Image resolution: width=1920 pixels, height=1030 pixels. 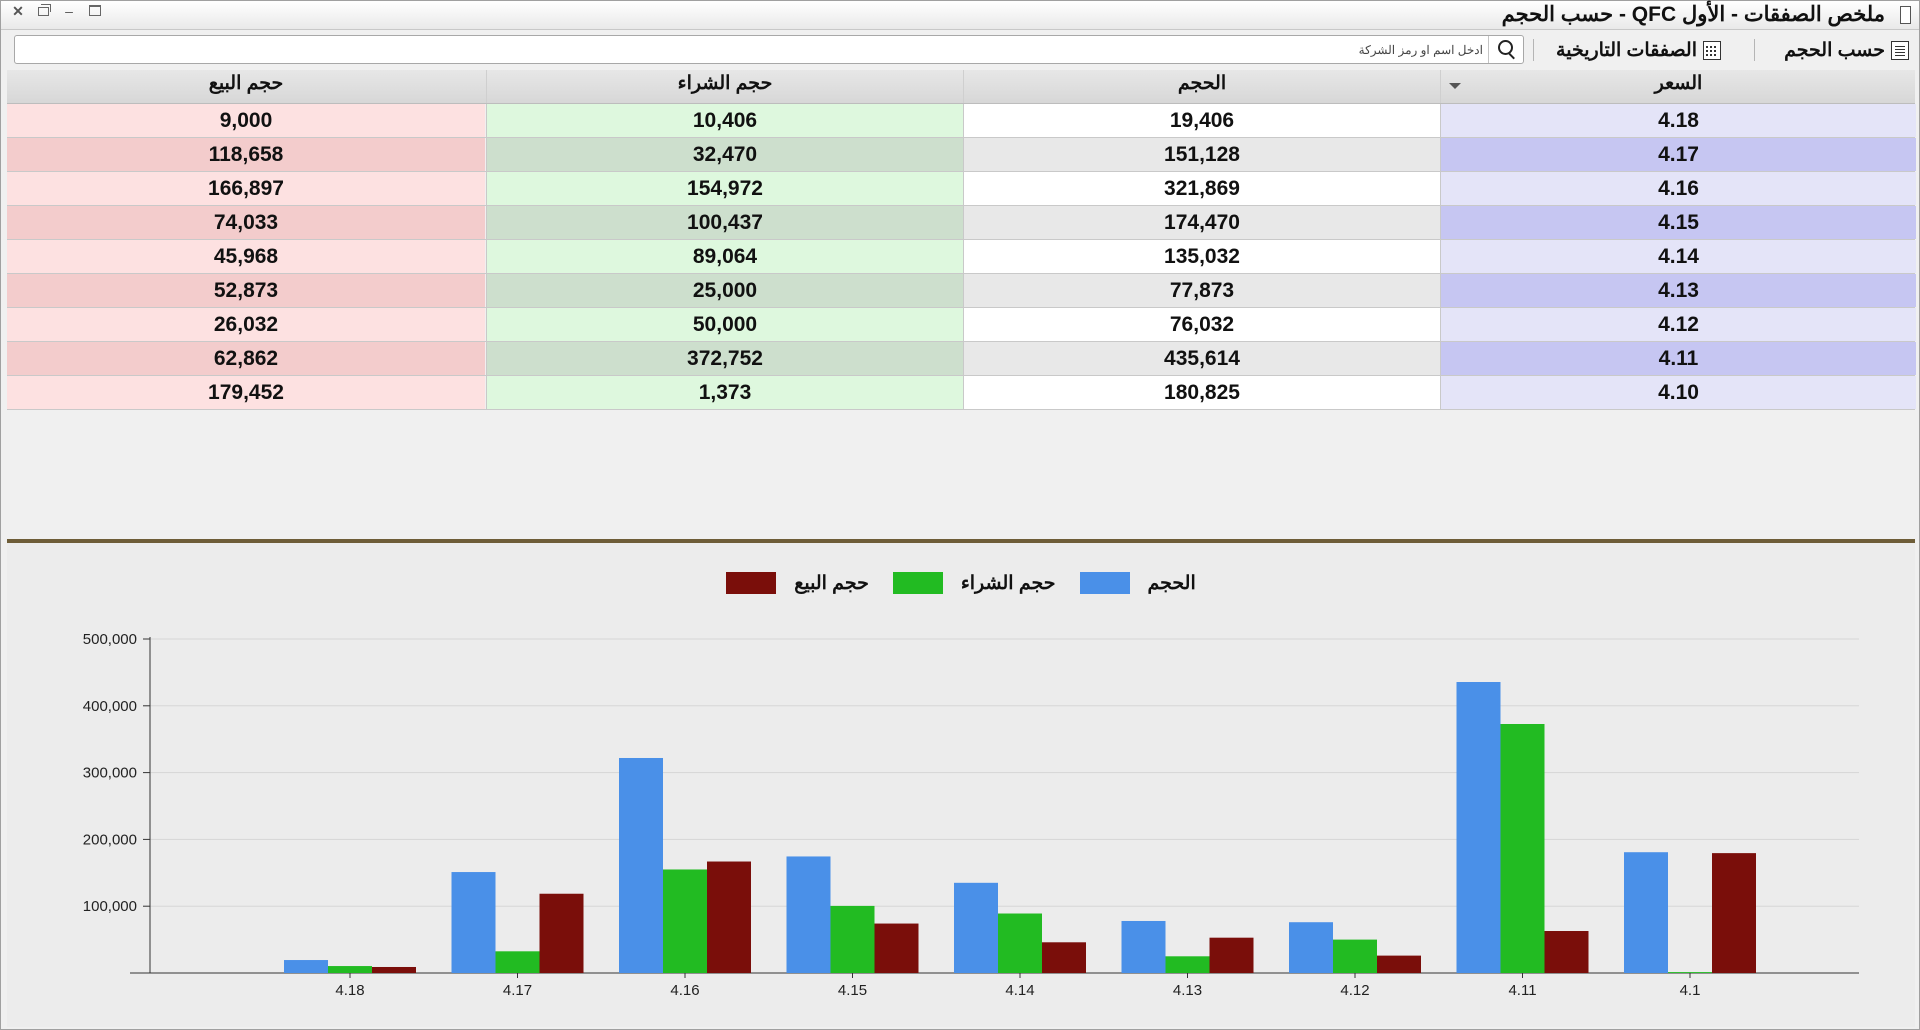 What do you see at coordinates (1712, 50) in the screenshot?
I see `calendar-icon` at bounding box center [1712, 50].